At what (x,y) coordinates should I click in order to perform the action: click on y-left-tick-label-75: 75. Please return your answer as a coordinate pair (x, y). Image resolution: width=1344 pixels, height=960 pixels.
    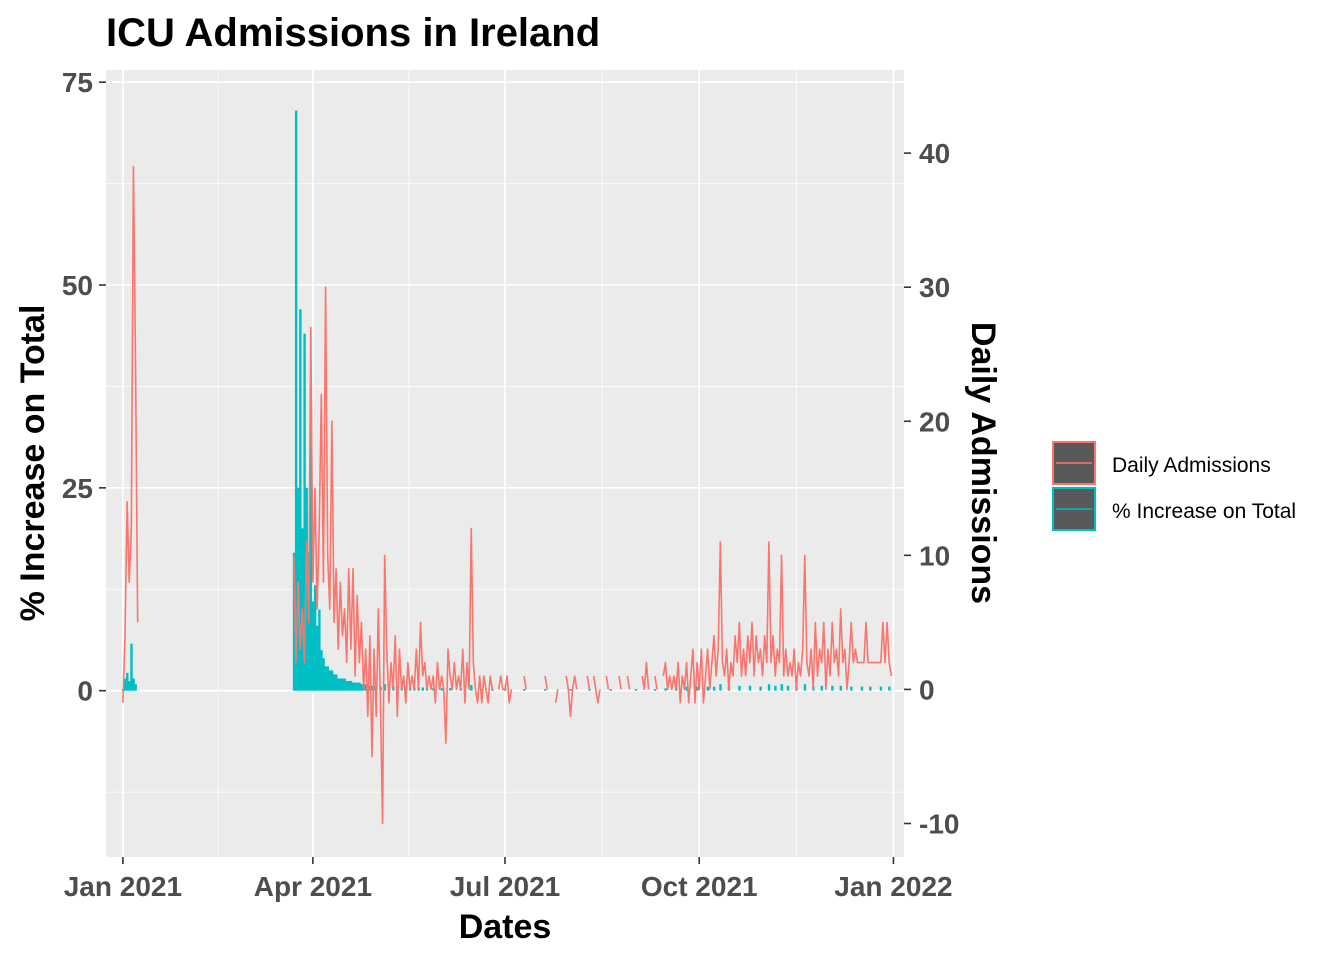
    Looking at the image, I should click on (77, 82).